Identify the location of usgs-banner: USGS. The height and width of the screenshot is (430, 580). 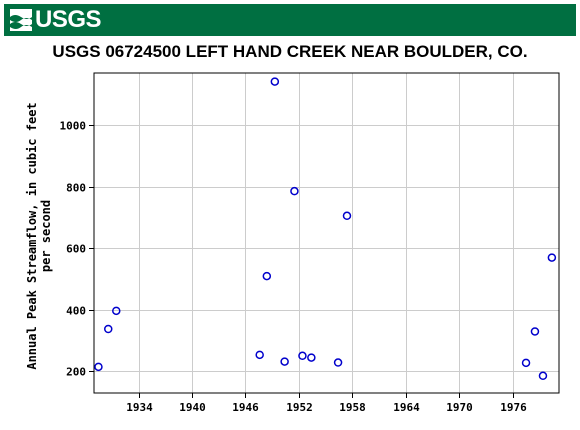
(290, 20).